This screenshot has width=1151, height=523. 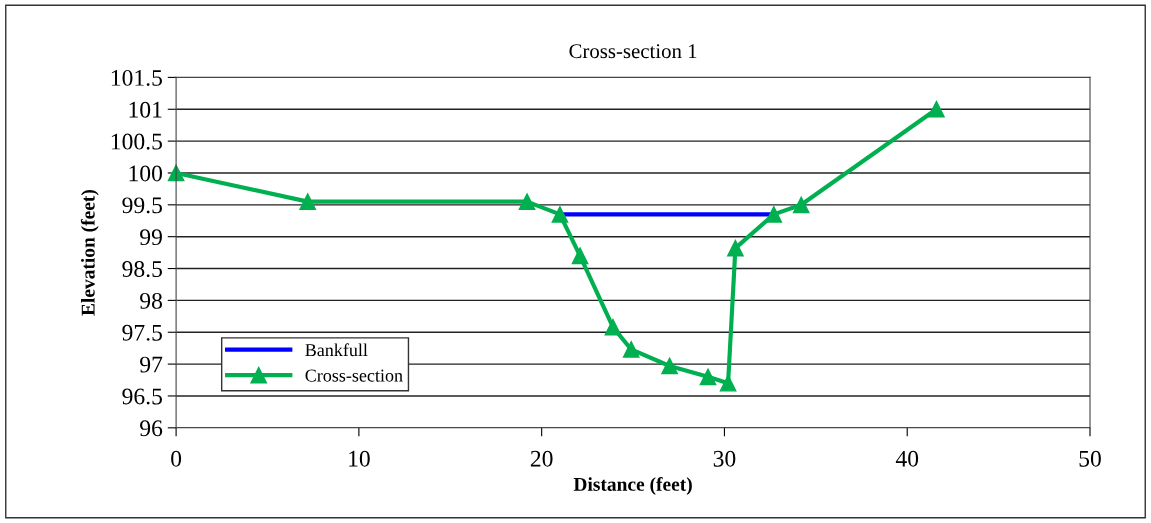 What do you see at coordinates (136, 141) in the screenshot?
I see `y-tick-label: 100.5` at bounding box center [136, 141].